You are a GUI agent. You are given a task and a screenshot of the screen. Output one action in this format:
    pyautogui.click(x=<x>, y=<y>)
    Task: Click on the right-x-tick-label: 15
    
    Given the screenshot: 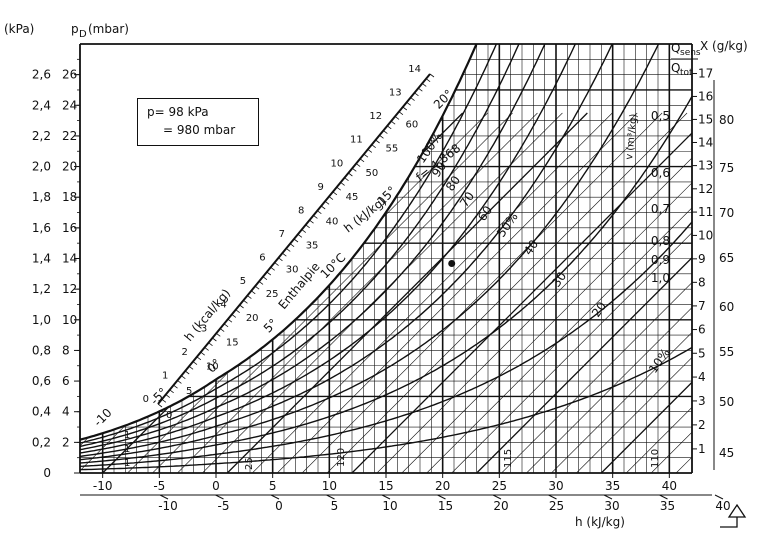 What is the action you would take?
    pyautogui.click(x=705, y=119)
    